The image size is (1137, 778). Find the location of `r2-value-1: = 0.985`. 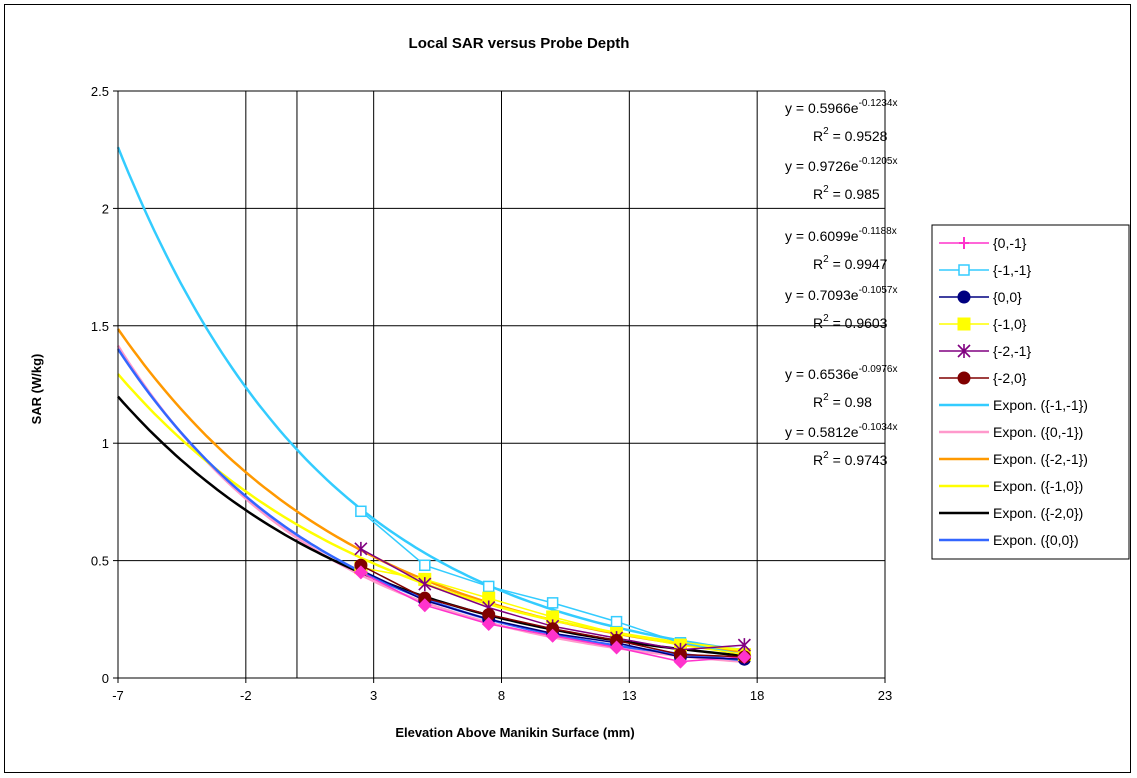

r2-value-1: = 0.985 is located at coordinates (854, 194).